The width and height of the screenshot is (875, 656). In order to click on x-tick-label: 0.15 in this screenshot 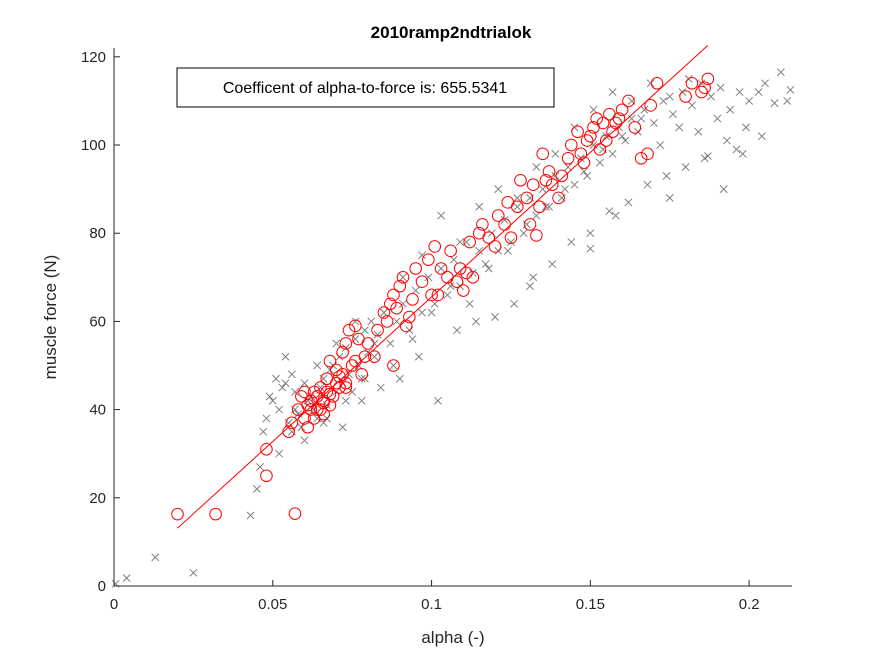, I will do `click(590, 604)`.